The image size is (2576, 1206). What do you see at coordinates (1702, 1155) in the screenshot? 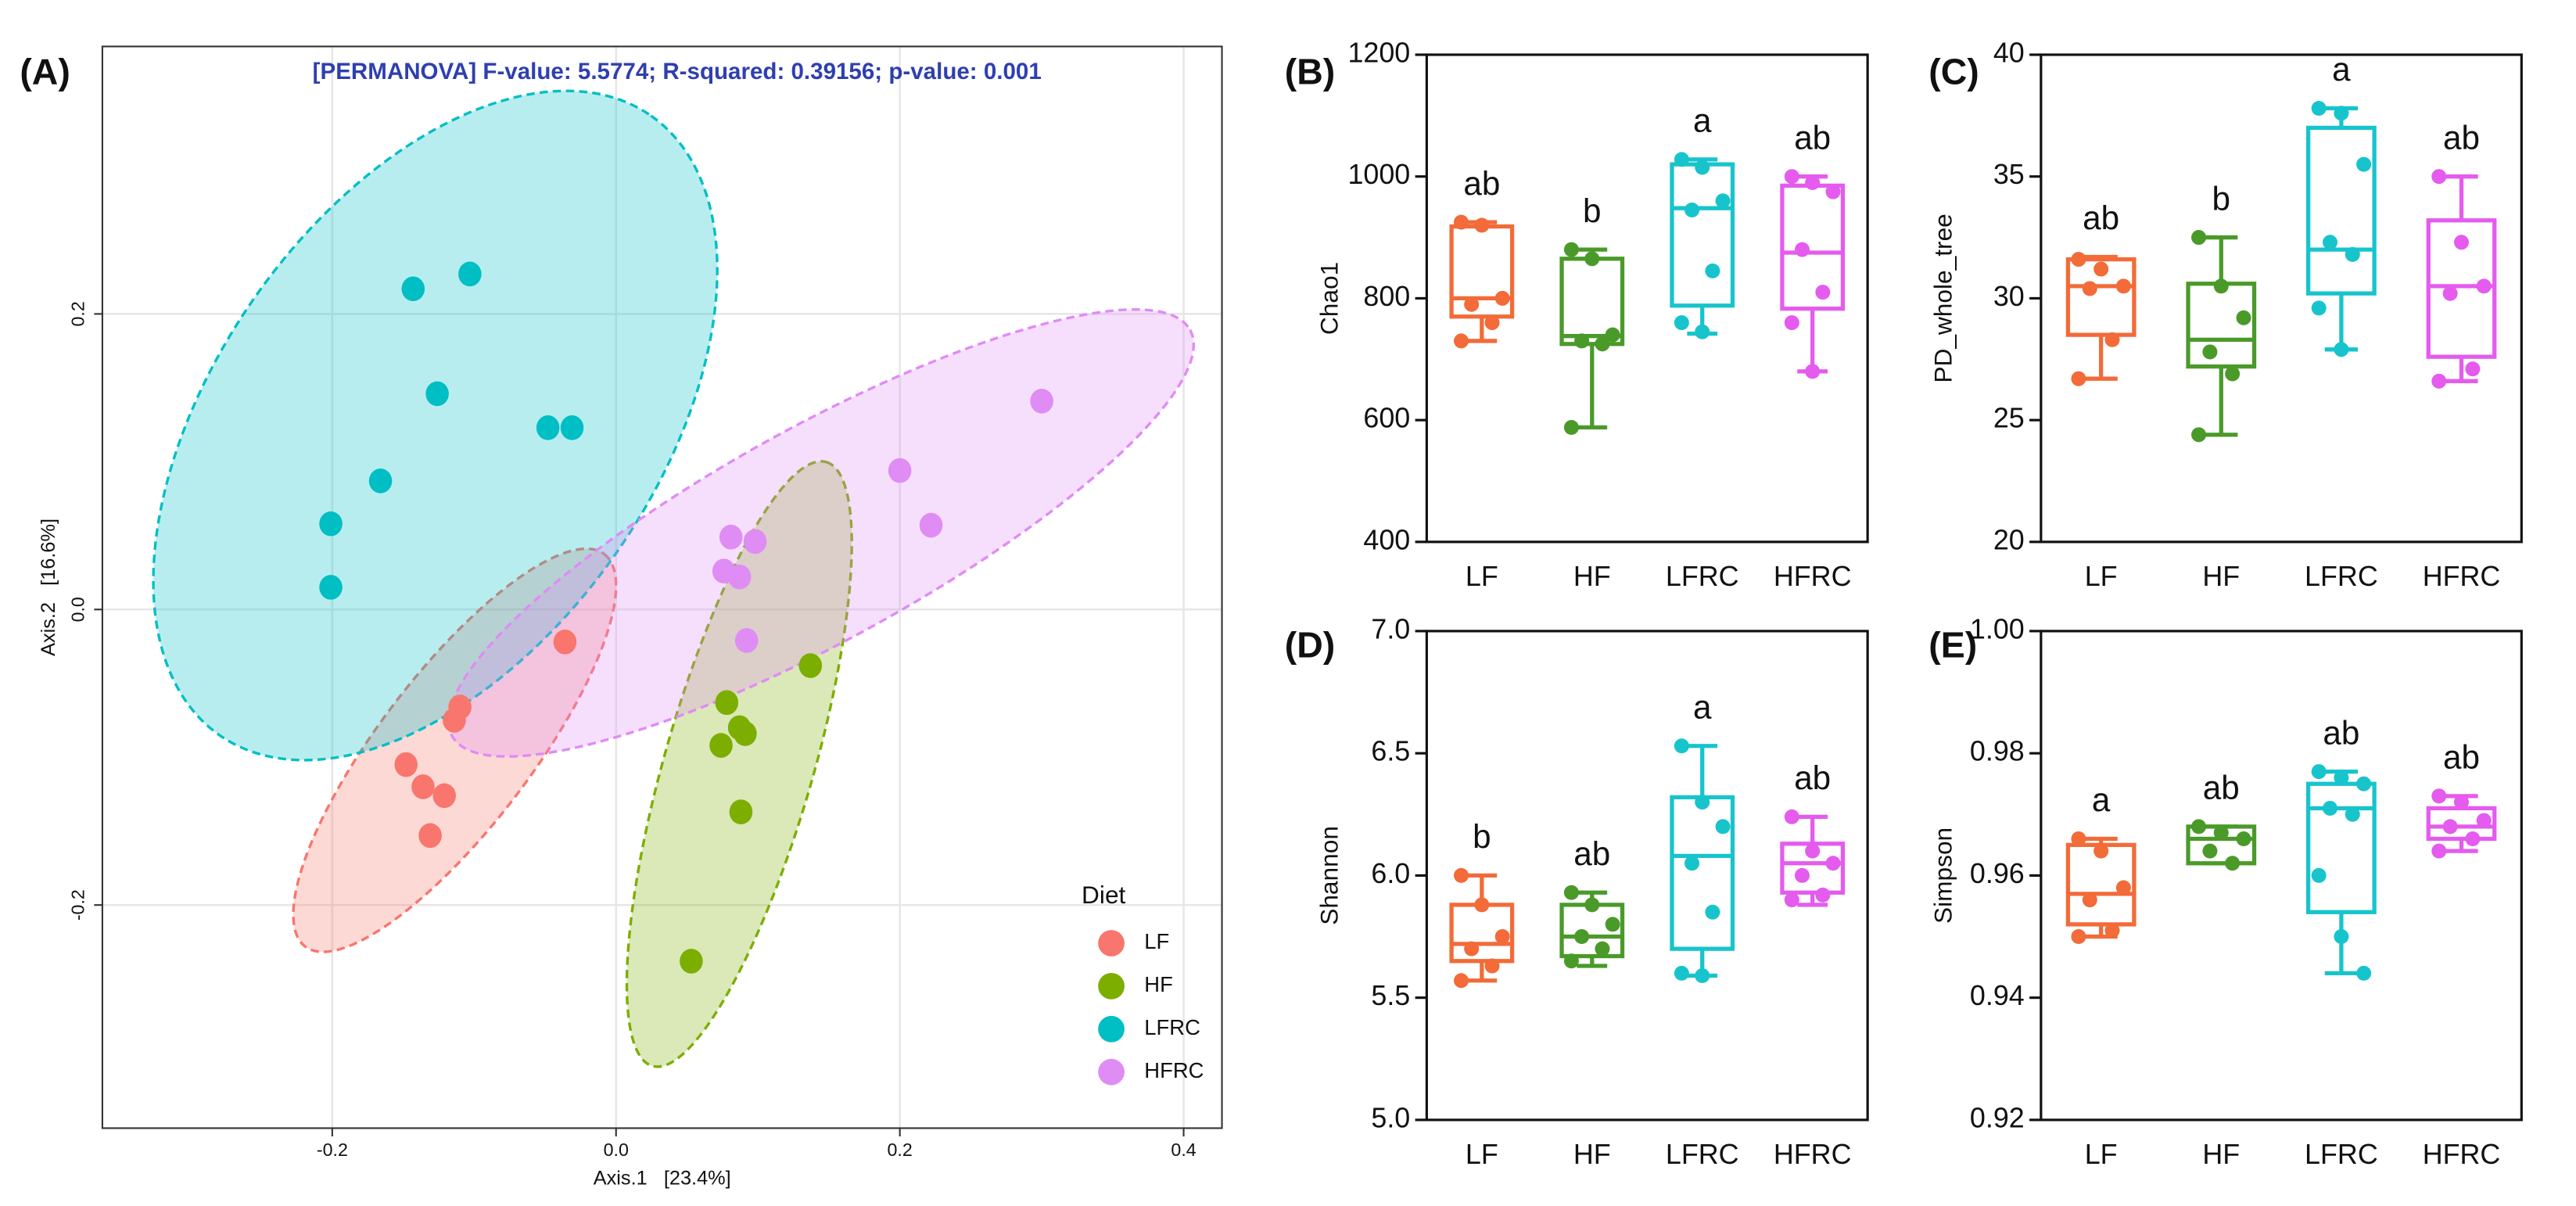
I see `x-tick-label: LFRC` at bounding box center [1702, 1155].